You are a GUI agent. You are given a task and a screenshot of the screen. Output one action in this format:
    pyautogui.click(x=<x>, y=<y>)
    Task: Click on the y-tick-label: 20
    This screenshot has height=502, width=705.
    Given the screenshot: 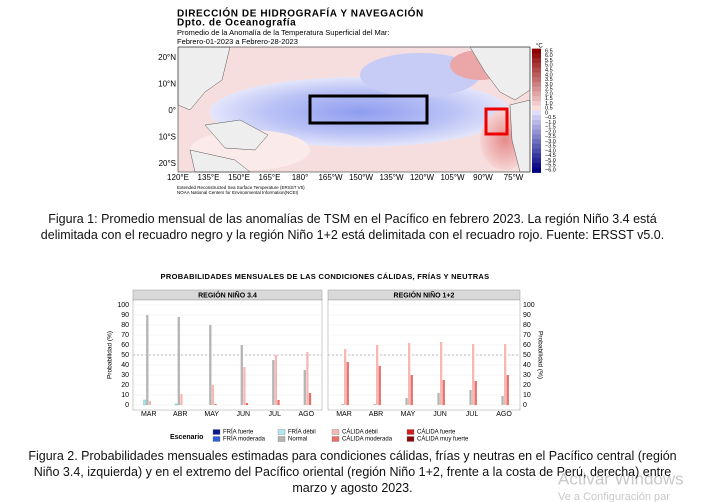 What is the action you would take?
    pyautogui.click(x=125, y=385)
    